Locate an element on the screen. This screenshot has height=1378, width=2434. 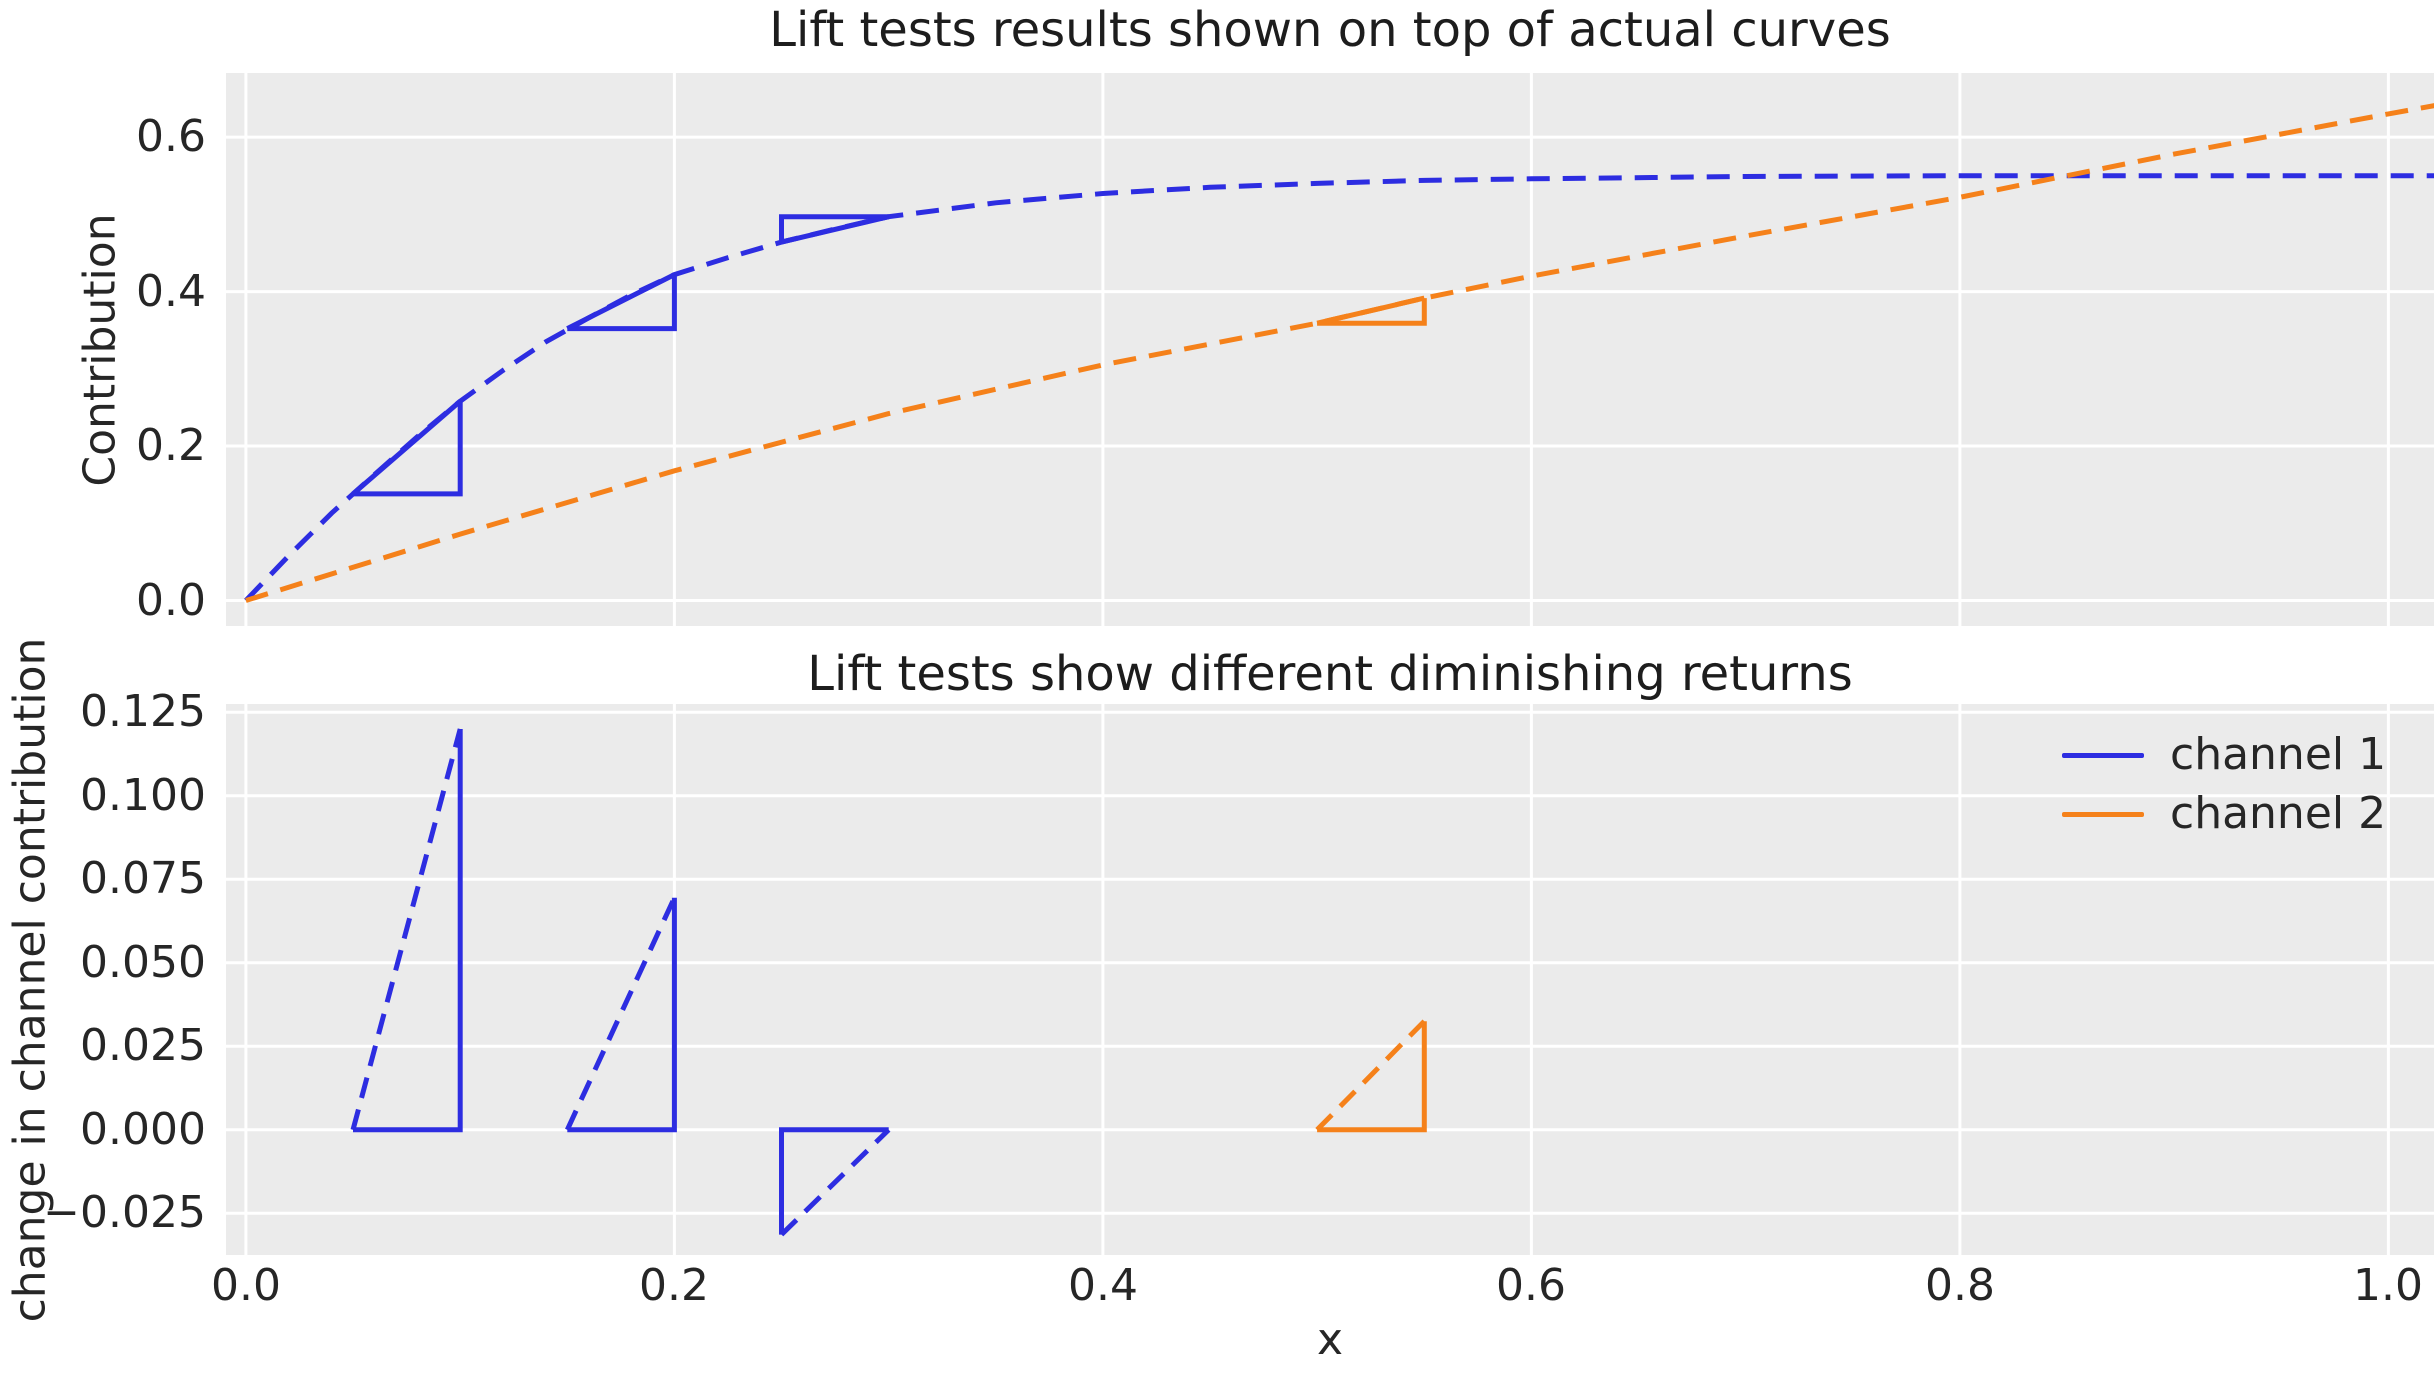
legend: channel 1 channel 2 is located at coordinates (2224, 784).